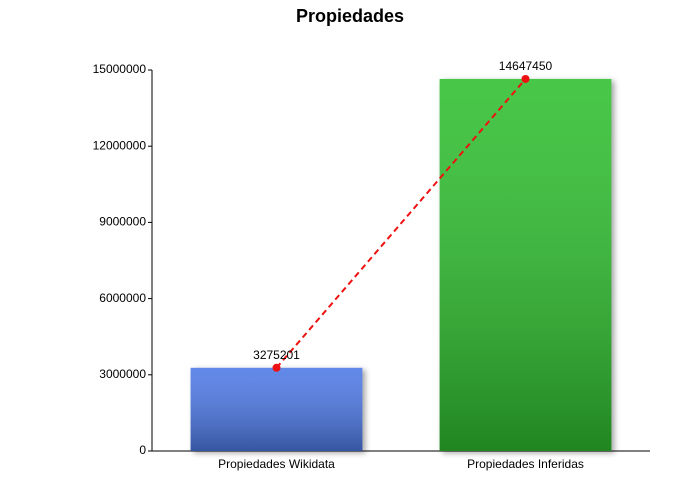 This screenshot has width=700, height=500. I want to click on x-tick-label: Propiedades Inferidas, so click(525, 464).